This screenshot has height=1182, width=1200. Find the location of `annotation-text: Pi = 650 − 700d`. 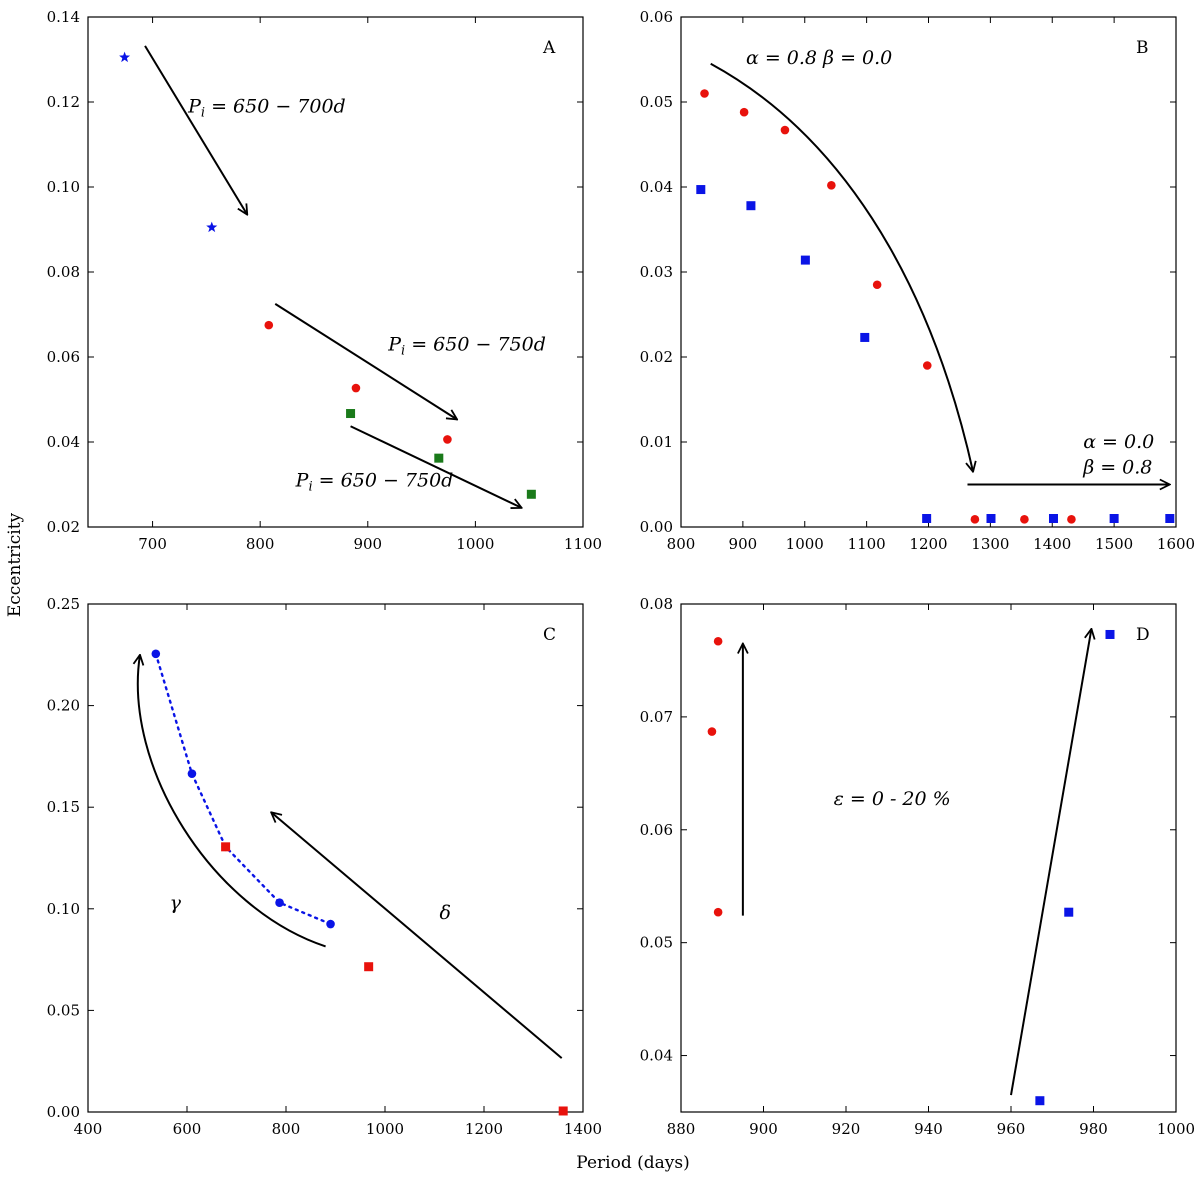

annotation-text: Pi = 650 − 700d is located at coordinates (266, 108).